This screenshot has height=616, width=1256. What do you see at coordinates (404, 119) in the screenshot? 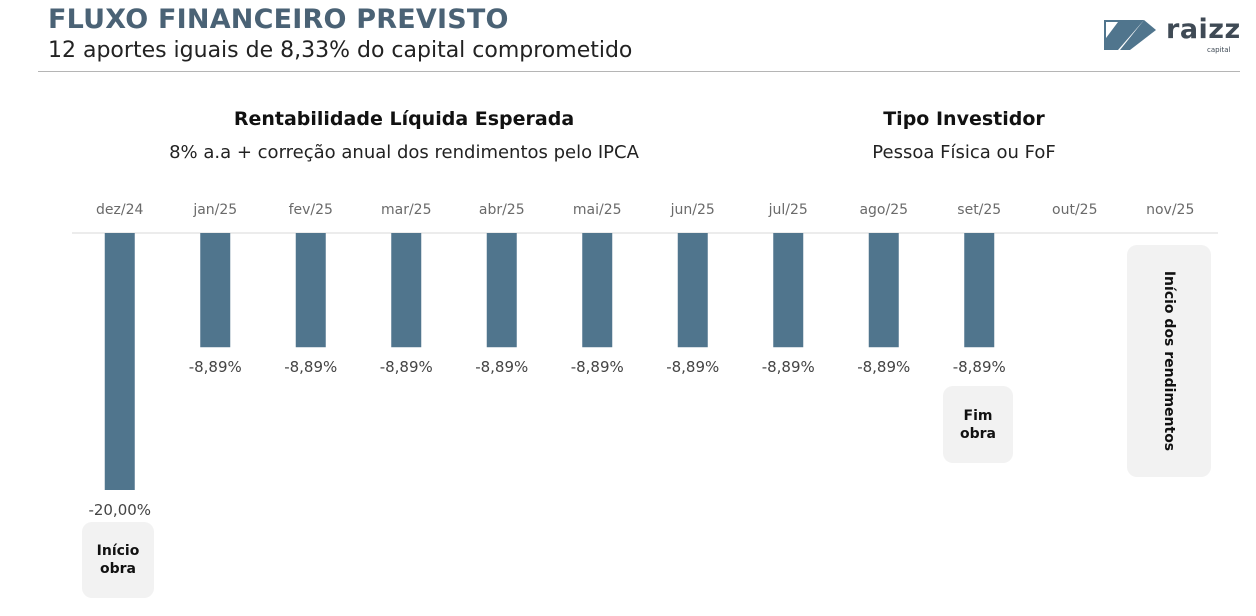
I see `profitability-title: Rentabilidade Líquida Esperada` at bounding box center [404, 119].